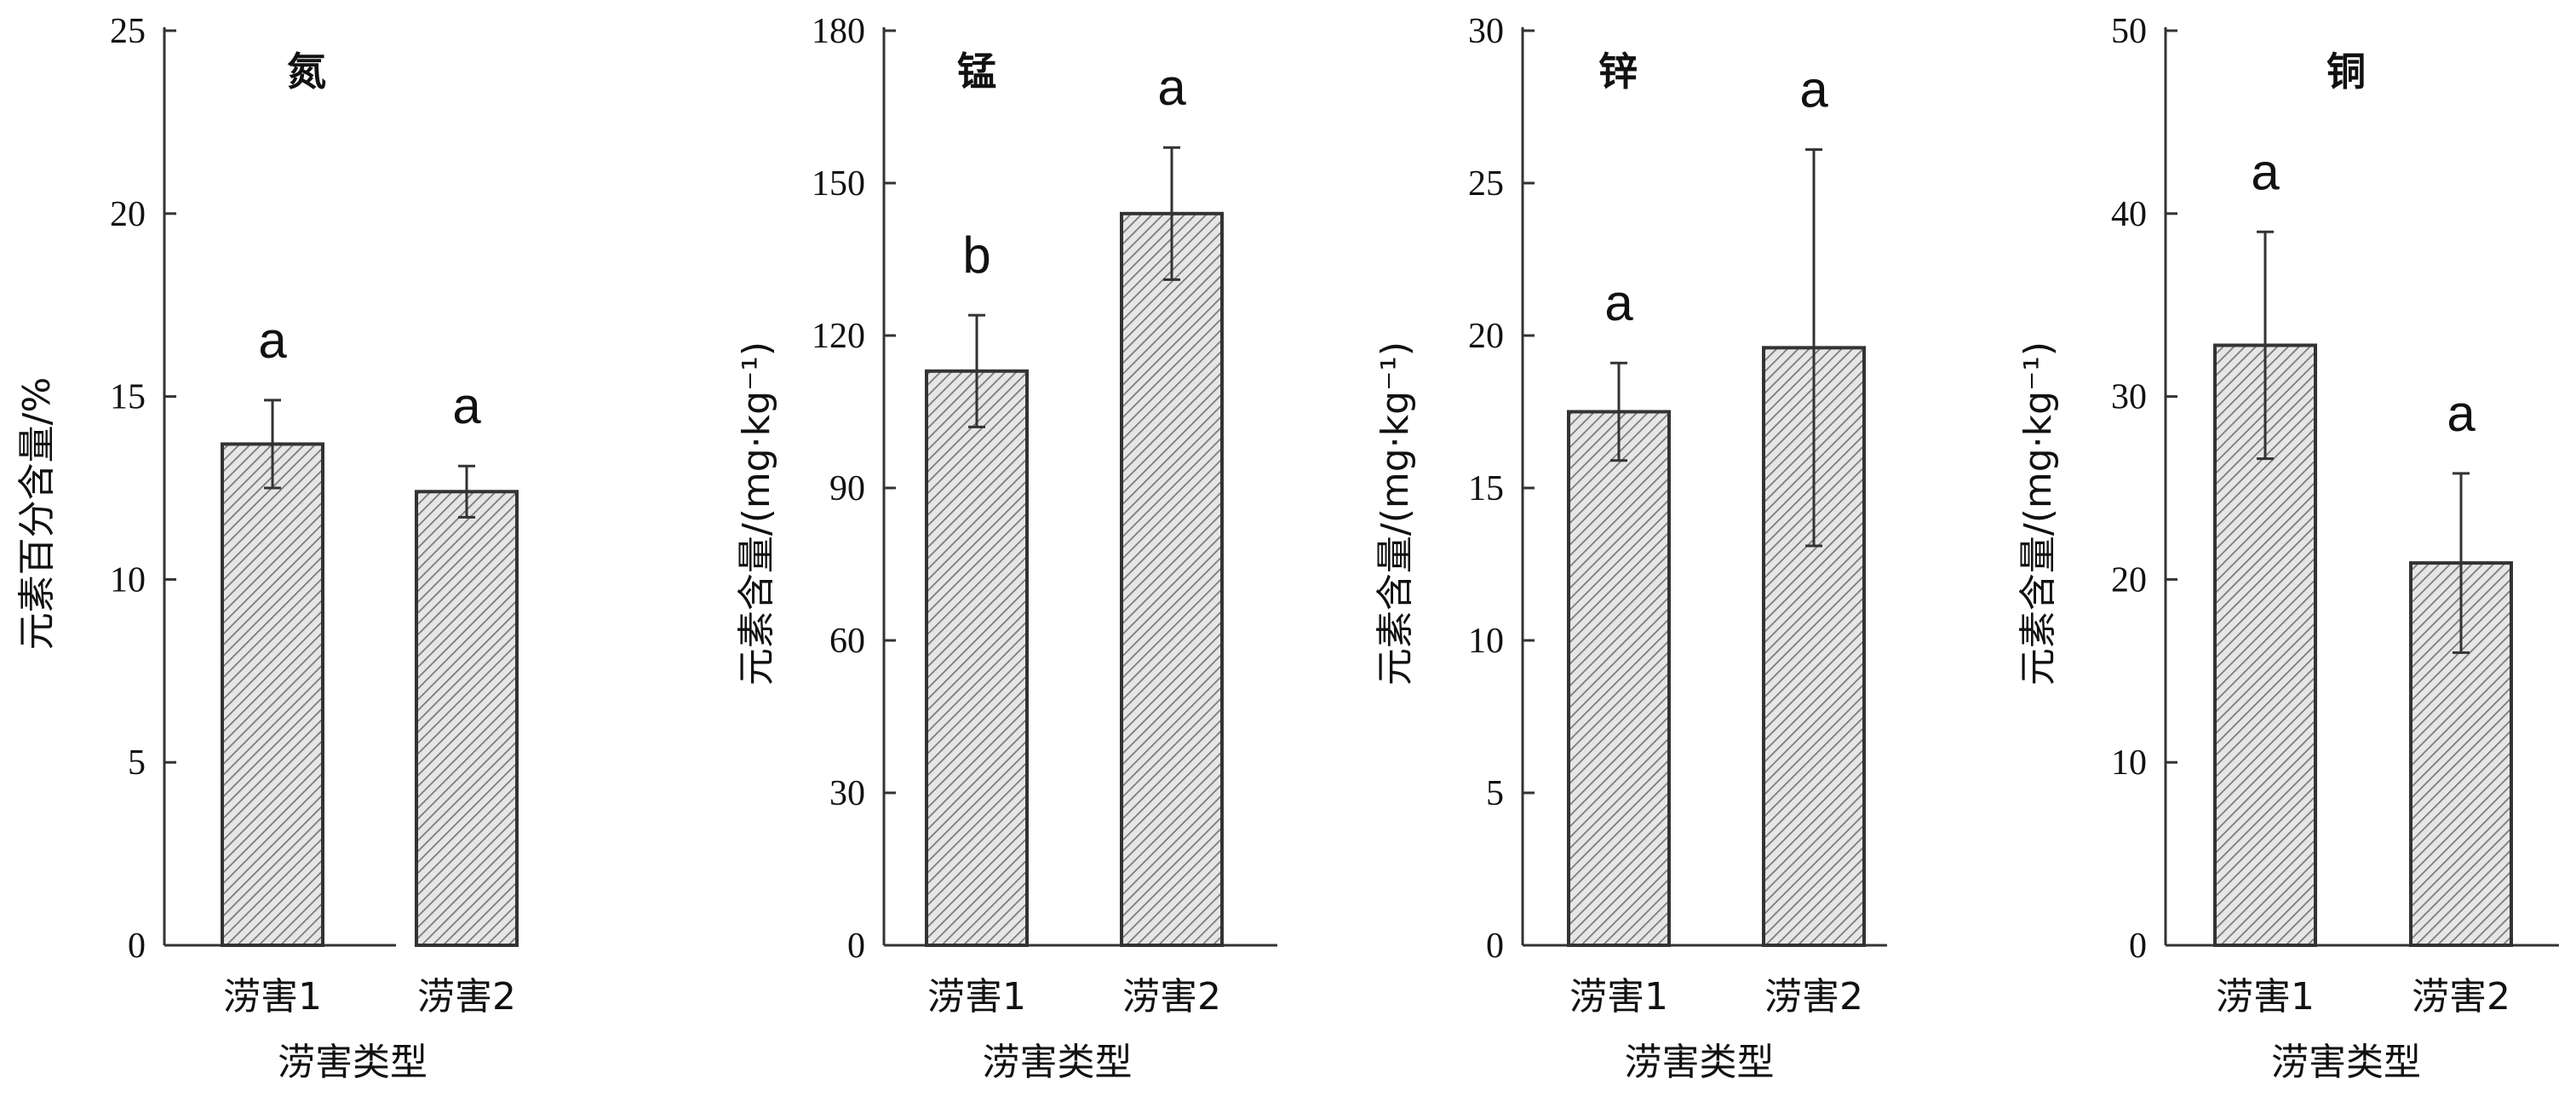  Describe the element at coordinates (838, 31) in the screenshot. I see `y-tick-label: 180` at that location.